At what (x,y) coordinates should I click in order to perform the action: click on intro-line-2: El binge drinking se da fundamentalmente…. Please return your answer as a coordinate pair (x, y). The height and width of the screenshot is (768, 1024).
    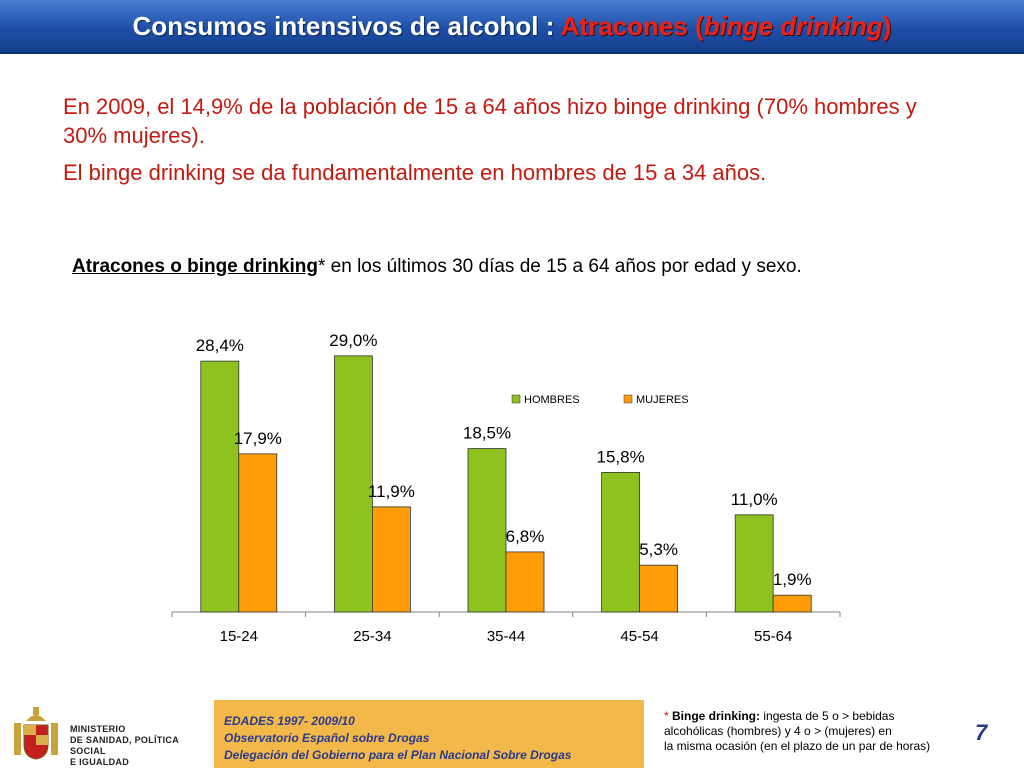
    Looking at the image, I should click on (415, 172).